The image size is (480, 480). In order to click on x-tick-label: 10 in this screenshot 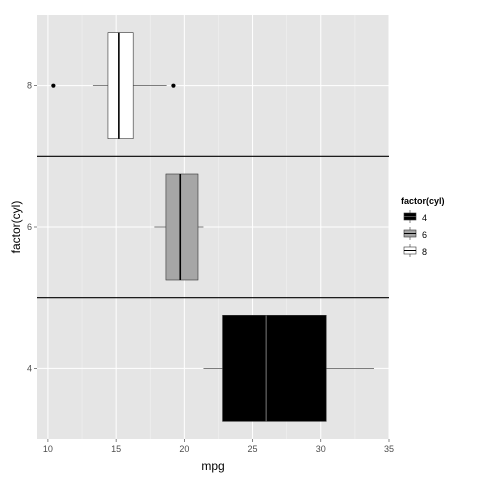, I will do `click(48, 449)`.